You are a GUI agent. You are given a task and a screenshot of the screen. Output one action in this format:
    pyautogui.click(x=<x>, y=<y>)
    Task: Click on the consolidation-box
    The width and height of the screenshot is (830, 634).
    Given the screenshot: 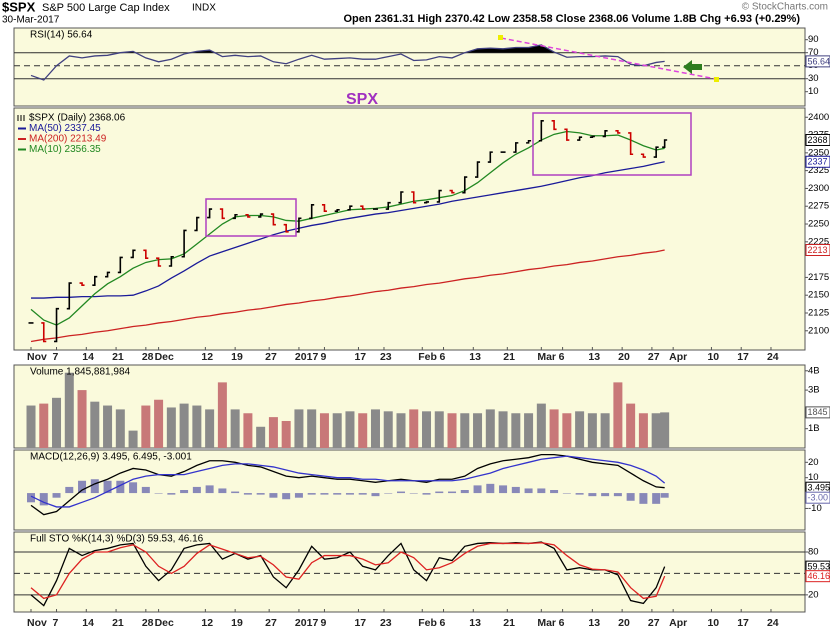 What is the action you would take?
    pyautogui.click(x=612, y=144)
    